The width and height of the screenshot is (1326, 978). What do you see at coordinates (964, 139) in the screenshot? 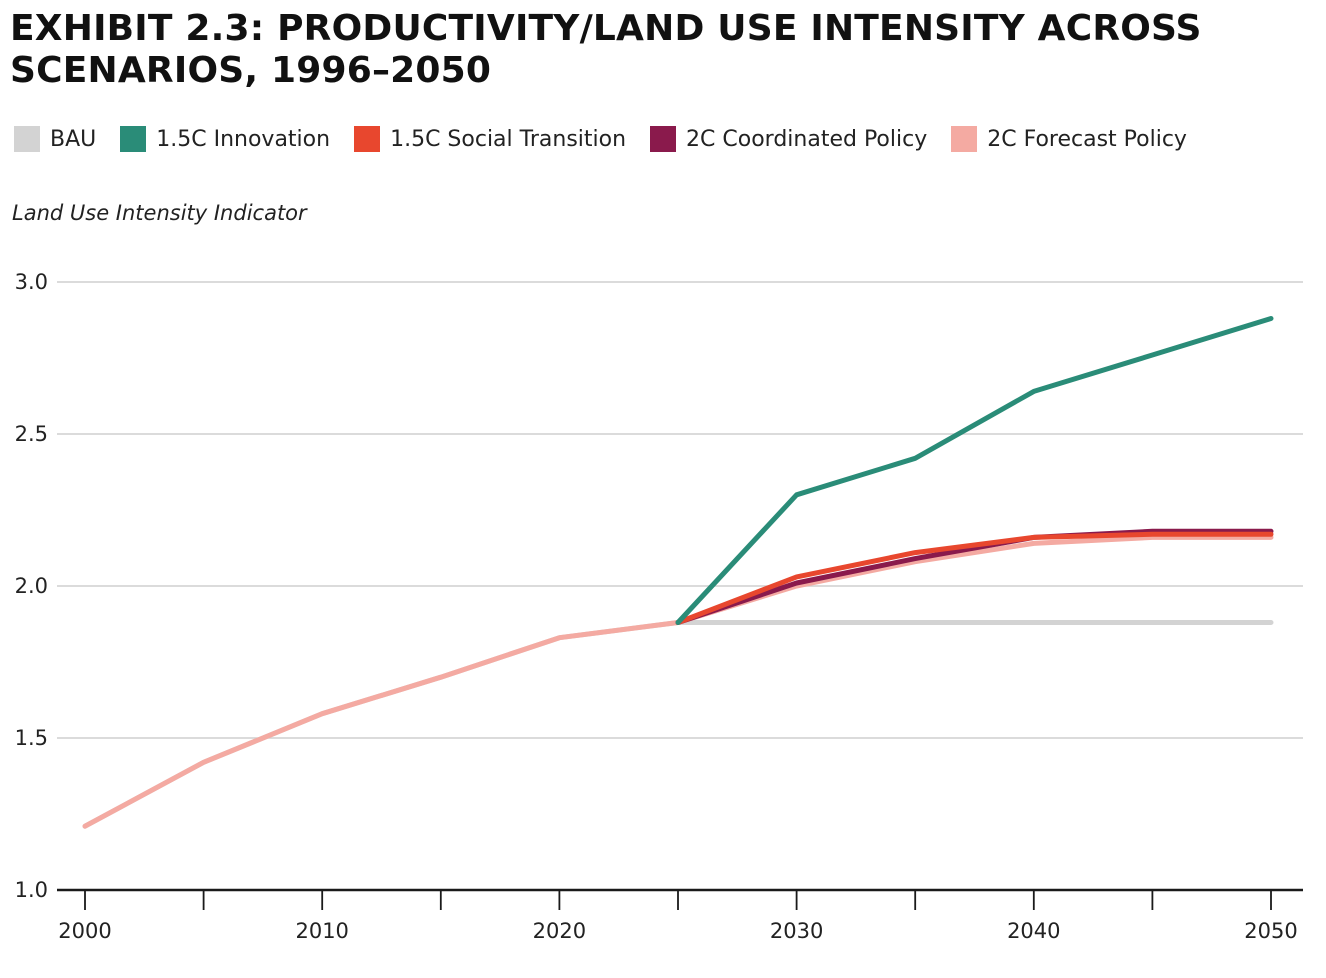
I see `legend-swatch-forecast-policy` at bounding box center [964, 139].